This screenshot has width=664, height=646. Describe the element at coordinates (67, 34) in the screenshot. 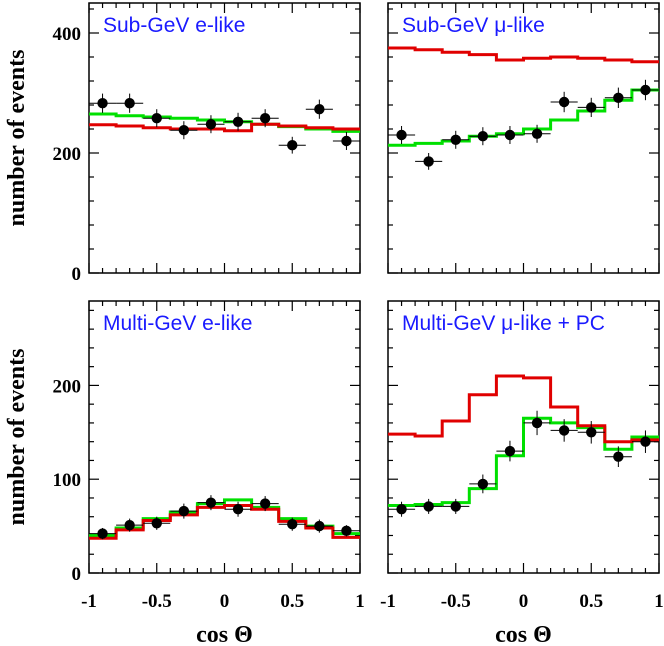

I see `y-tick-label: 400` at that location.